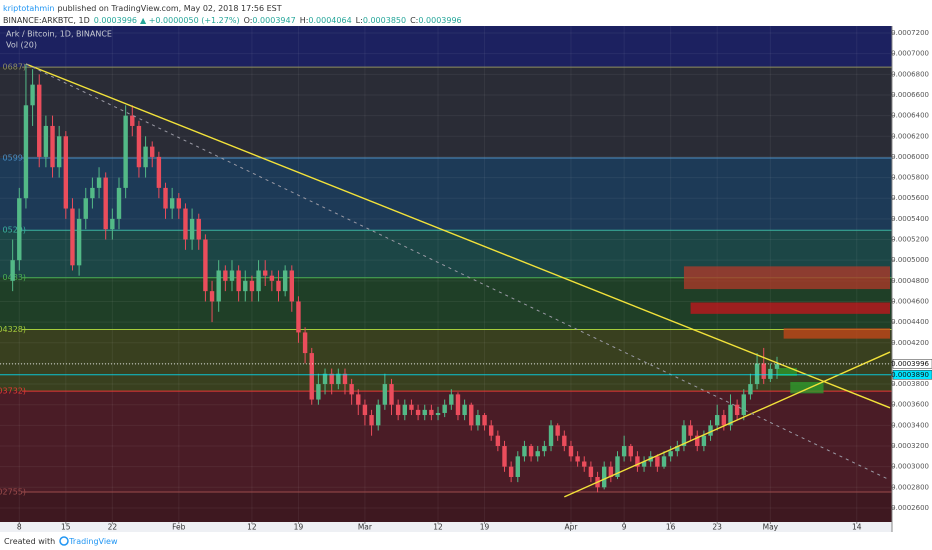 This screenshot has width=932, height=550. What do you see at coordinates (910, 219) in the screenshot?
I see `y-tick-label: 0.0005400` at bounding box center [910, 219].